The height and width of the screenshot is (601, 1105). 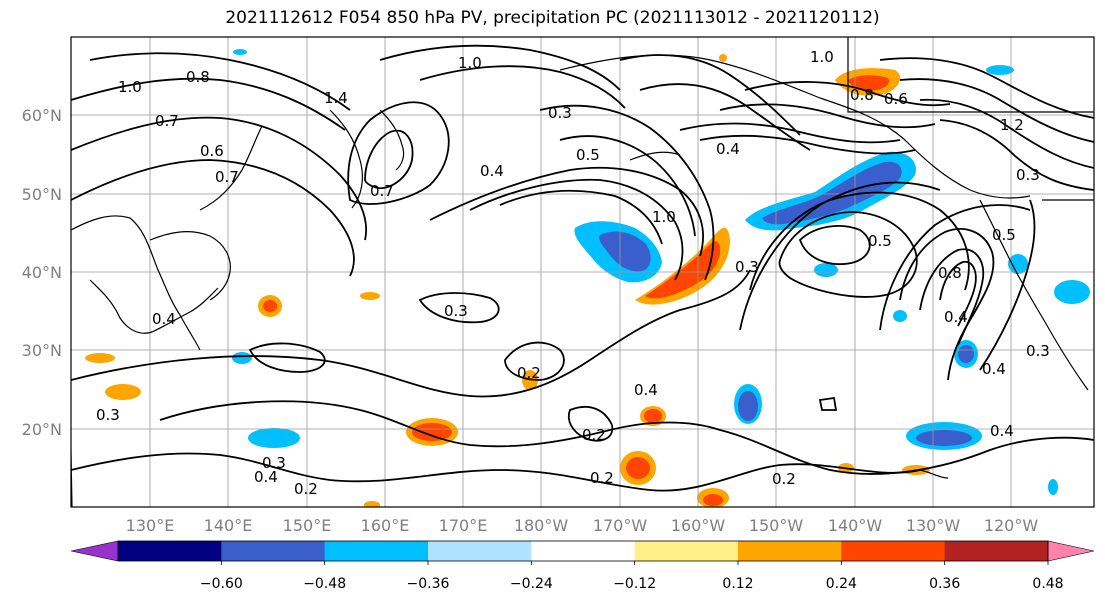 What do you see at coordinates (428, 584) in the screenshot?
I see `colorbar-tick-label: −0.36` at bounding box center [428, 584].